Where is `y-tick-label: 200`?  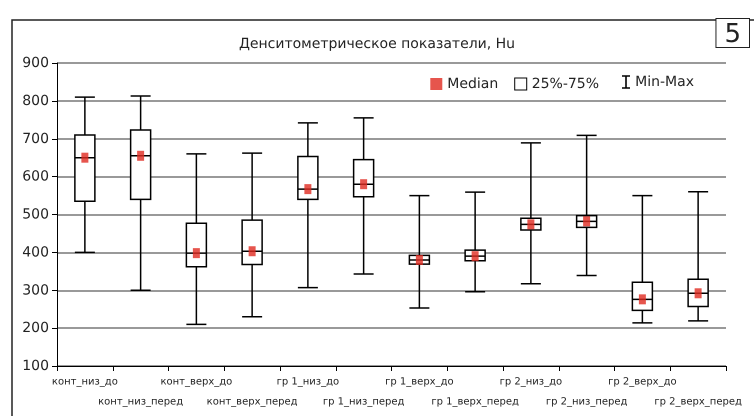
y-tick-label: 200 is located at coordinates (35, 328).